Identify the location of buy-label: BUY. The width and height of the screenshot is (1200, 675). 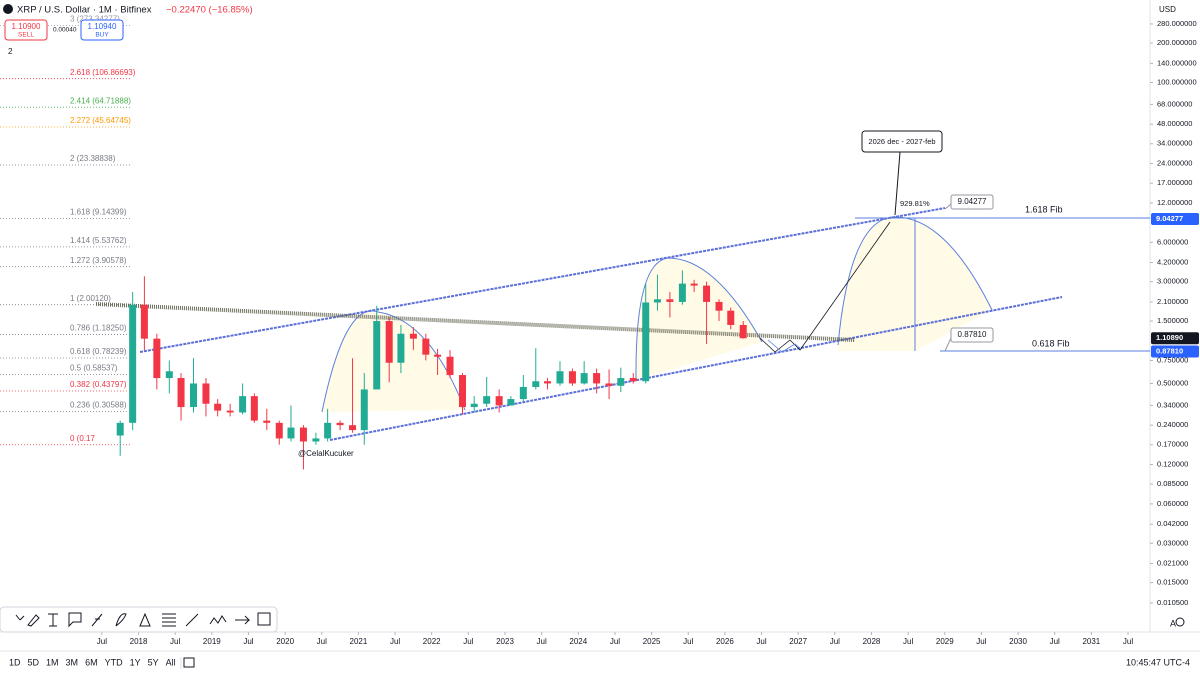
(102, 35).